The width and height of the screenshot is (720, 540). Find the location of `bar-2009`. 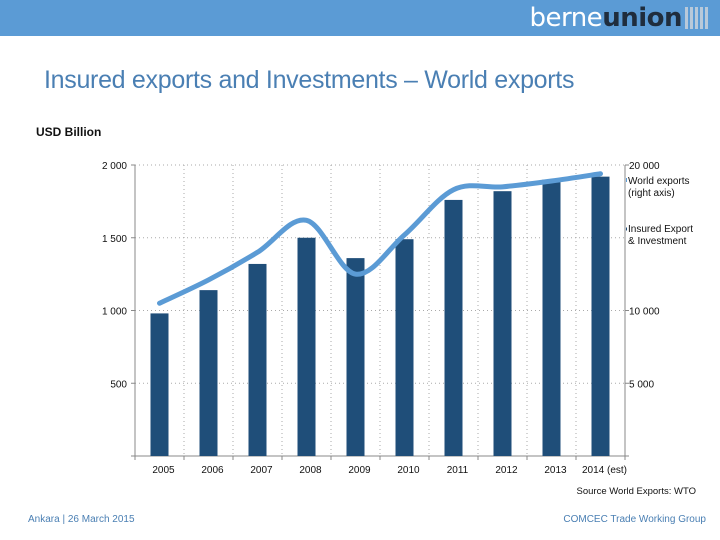

bar-2009 is located at coordinates (355, 357).